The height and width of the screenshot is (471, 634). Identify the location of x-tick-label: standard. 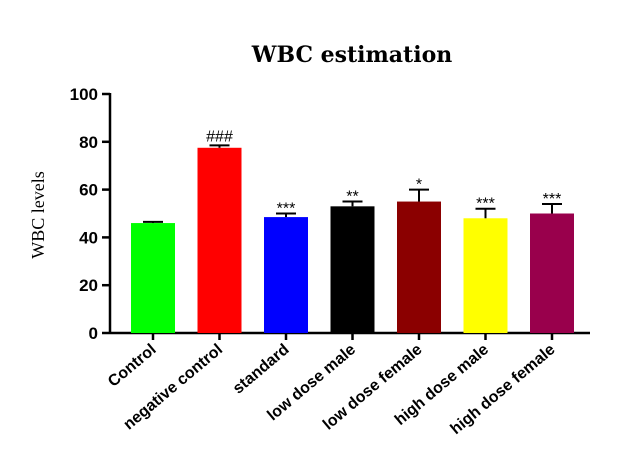
(261, 369).